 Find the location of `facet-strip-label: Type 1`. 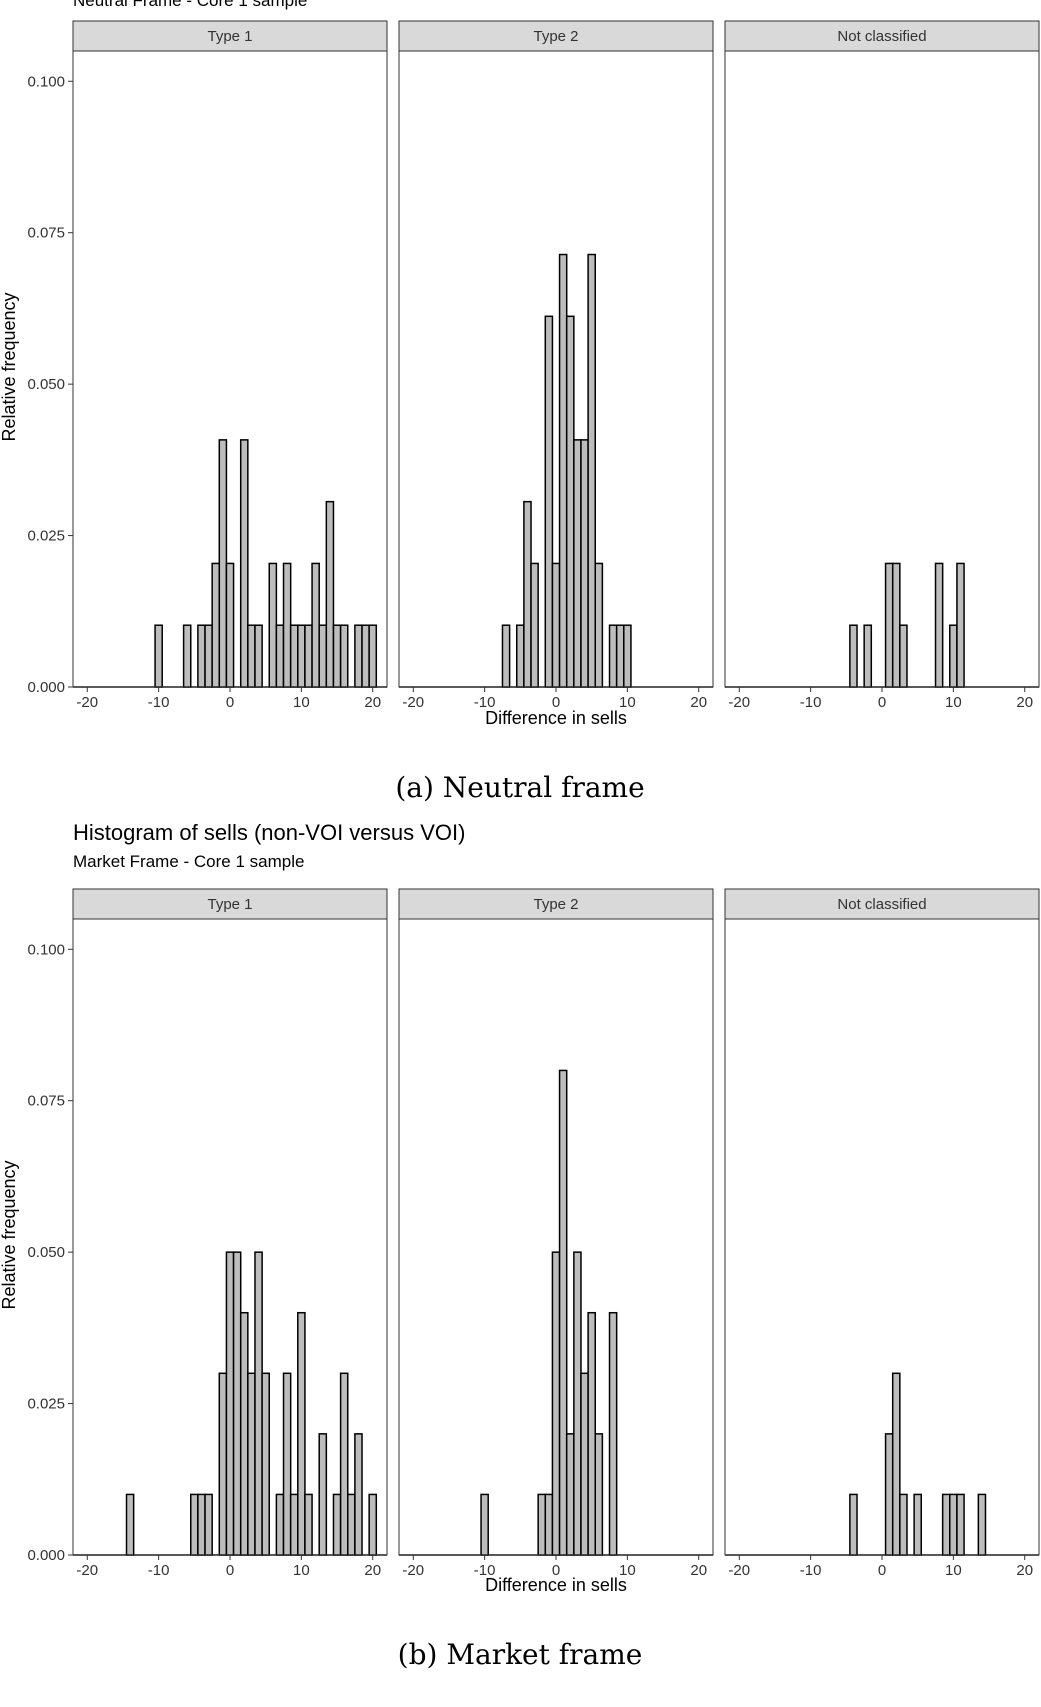

facet-strip-label: Type 1 is located at coordinates (229, 904).